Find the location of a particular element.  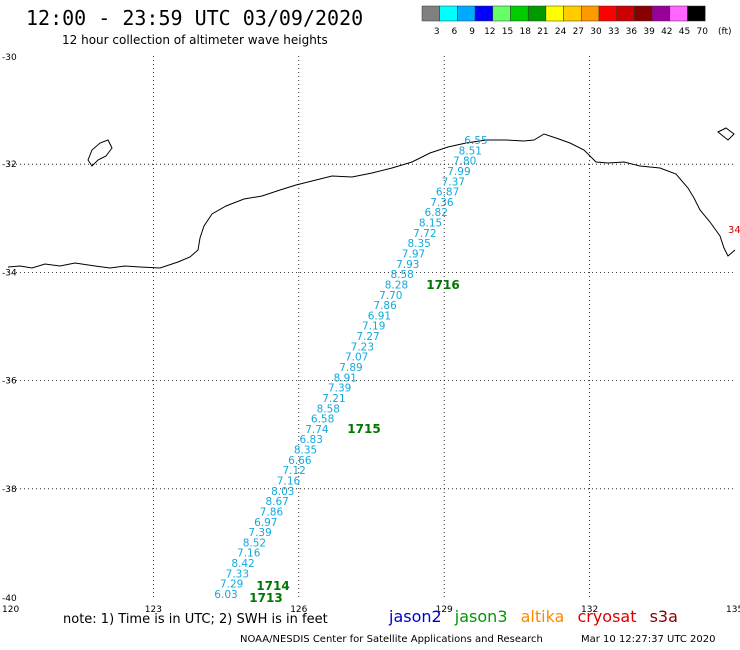

lon-tick-label: 120 is located at coordinates (10, 610).